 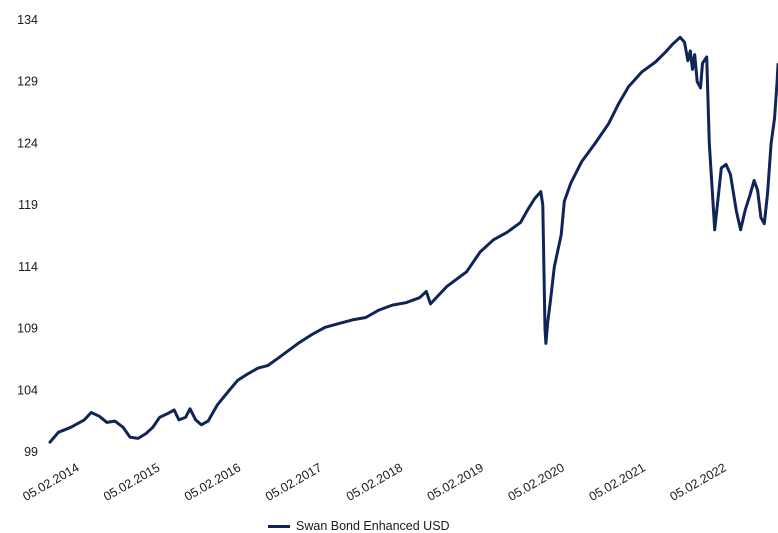 What do you see at coordinates (212, 481) in the screenshot?
I see `x-tick-label: 05.02.2016` at bounding box center [212, 481].